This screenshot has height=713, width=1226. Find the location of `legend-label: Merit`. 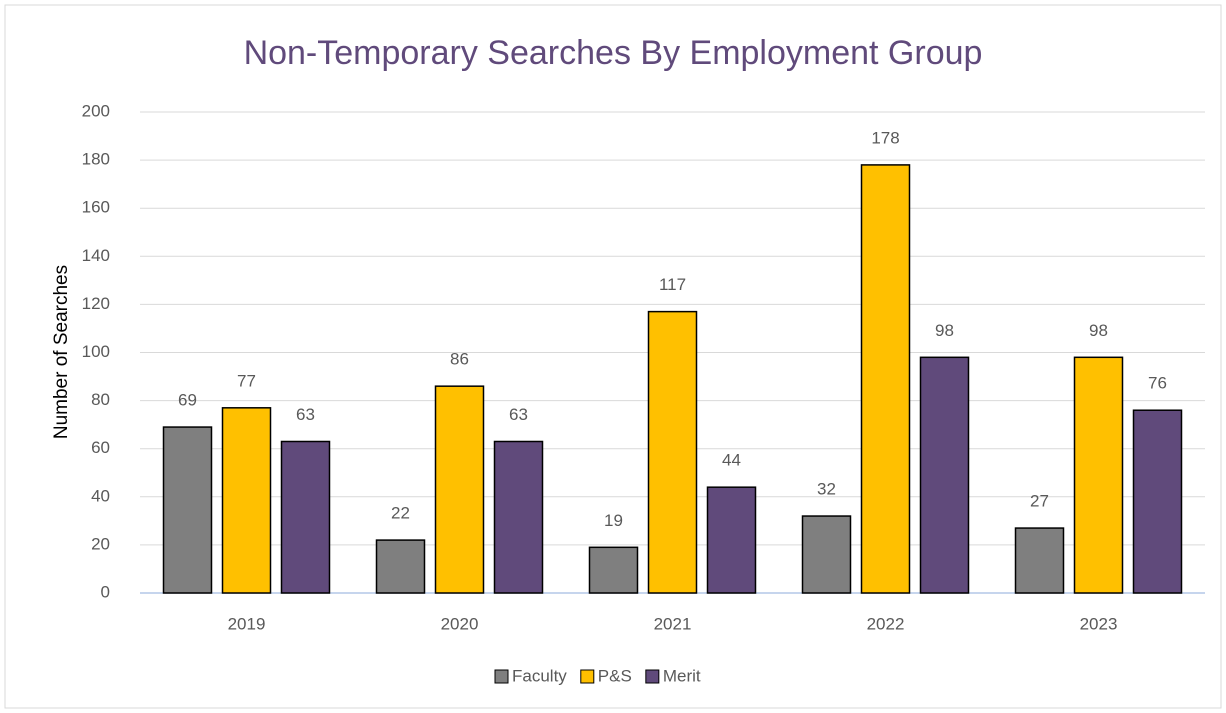

legend-label: Merit is located at coordinates (682, 675).